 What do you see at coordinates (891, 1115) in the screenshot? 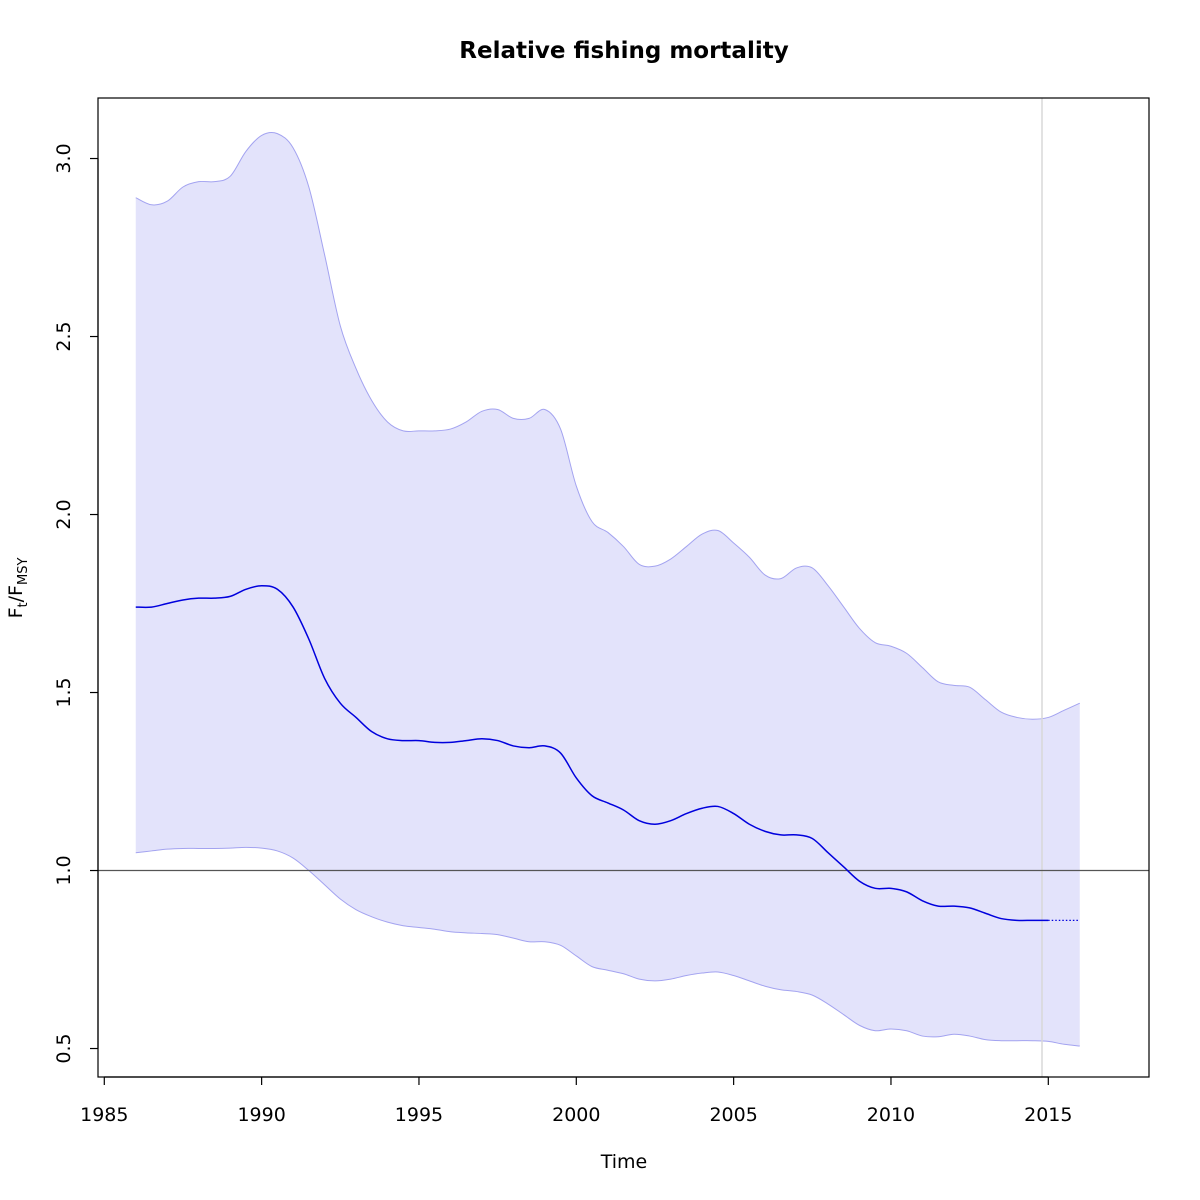
I see `x-tick-label: 2010` at bounding box center [891, 1115].